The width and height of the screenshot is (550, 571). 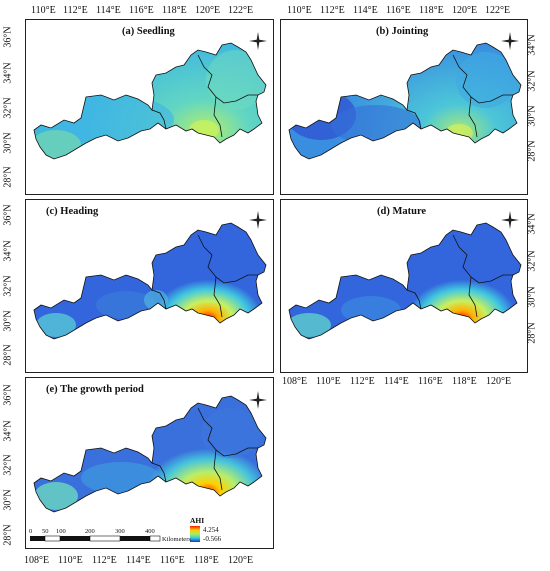 I want to click on scale-unit: Kilometers, so click(x=176, y=539).